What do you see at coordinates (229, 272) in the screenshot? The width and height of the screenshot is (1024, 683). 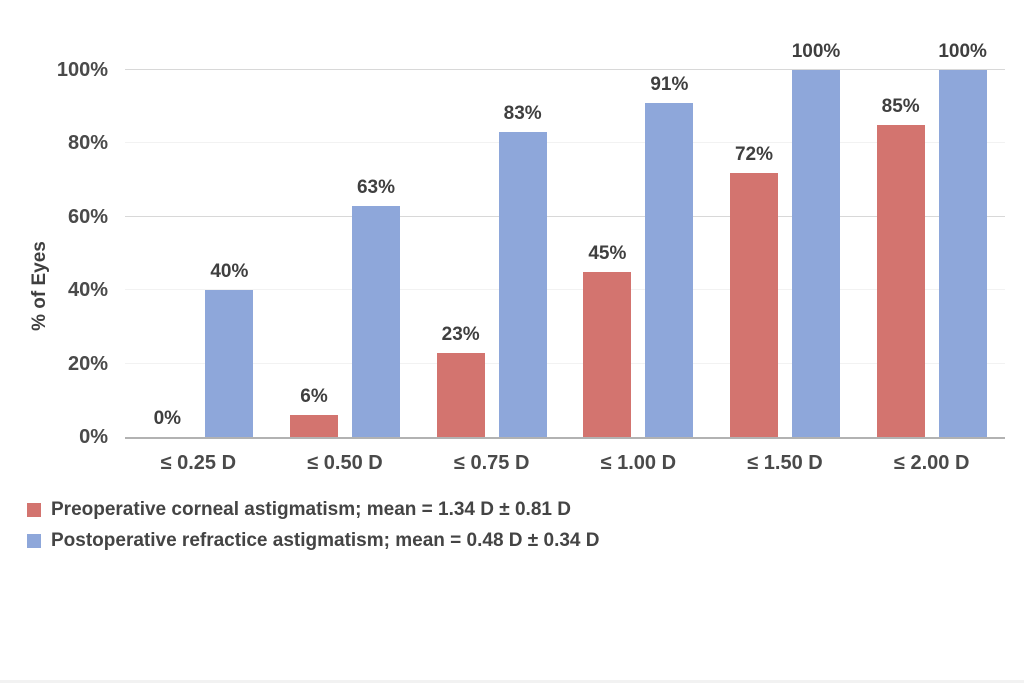 I see `bar-value-label: 40%` at bounding box center [229, 272].